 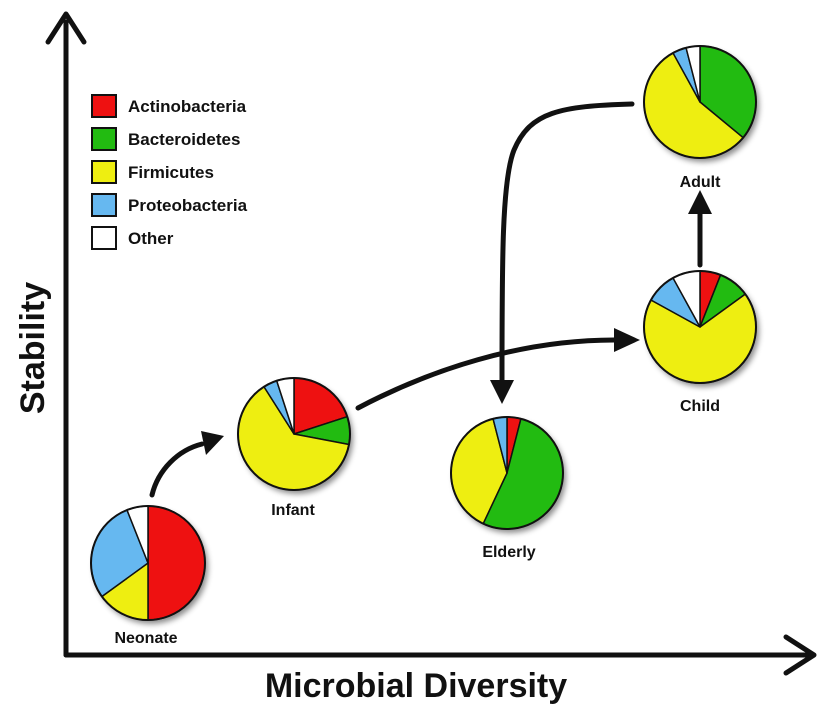 I want to click on pie-neonate, so click(x=148, y=563).